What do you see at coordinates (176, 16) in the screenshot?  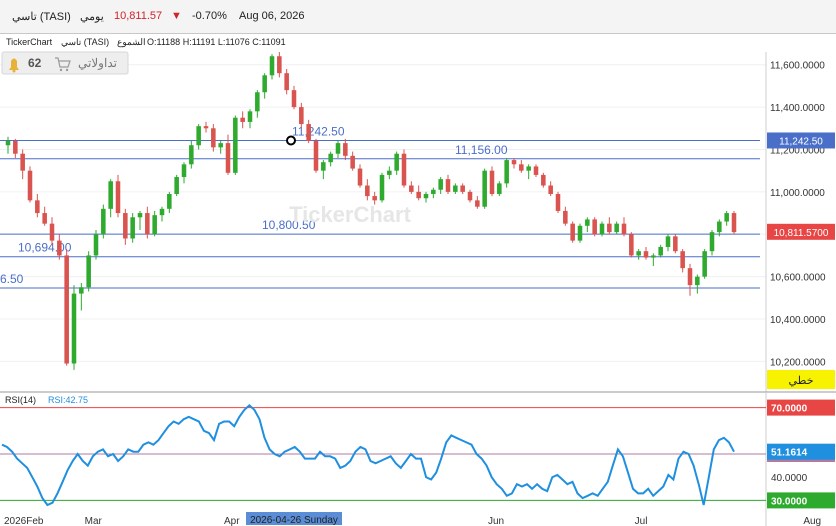 I see `change-arrow-icon: ▼` at bounding box center [176, 16].